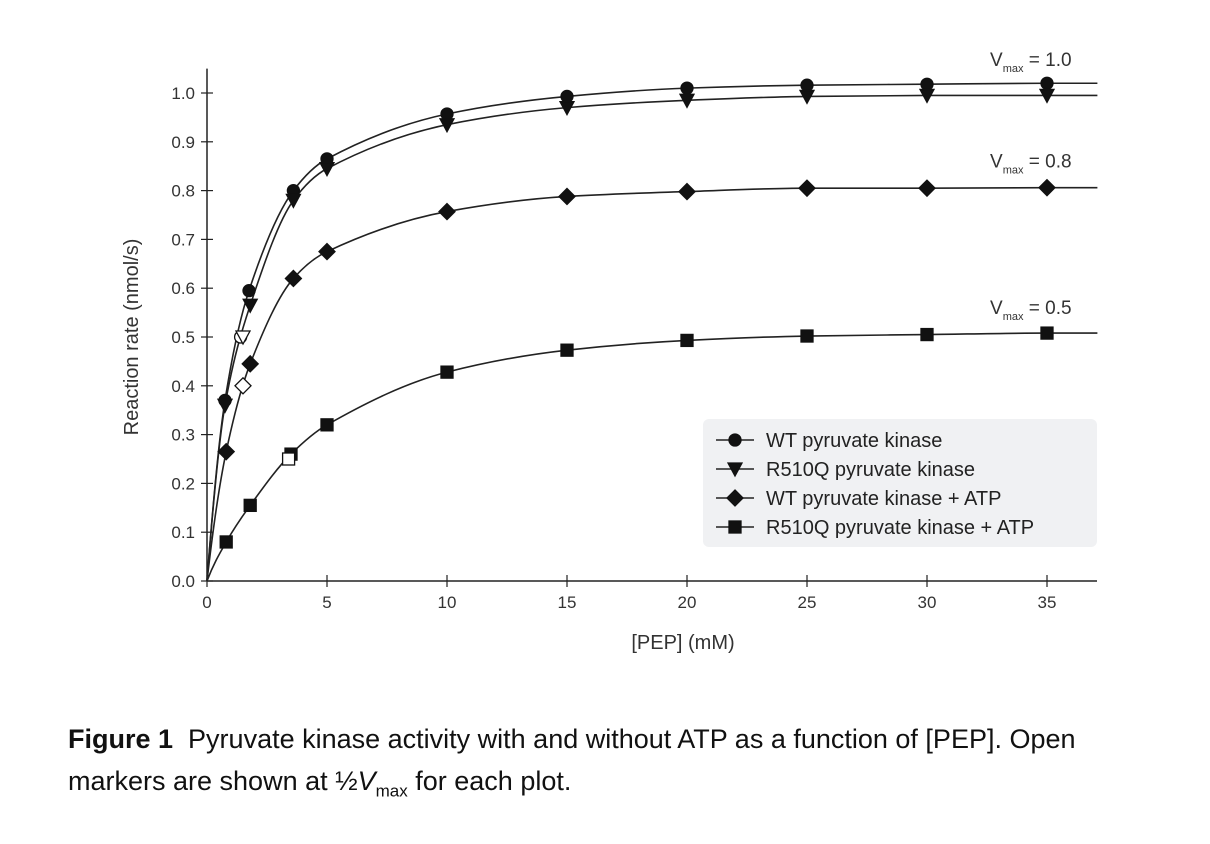  What do you see at coordinates (883, 499) in the screenshot?
I see `legend-label: WT pyruvate kinase + ATP` at bounding box center [883, 499].